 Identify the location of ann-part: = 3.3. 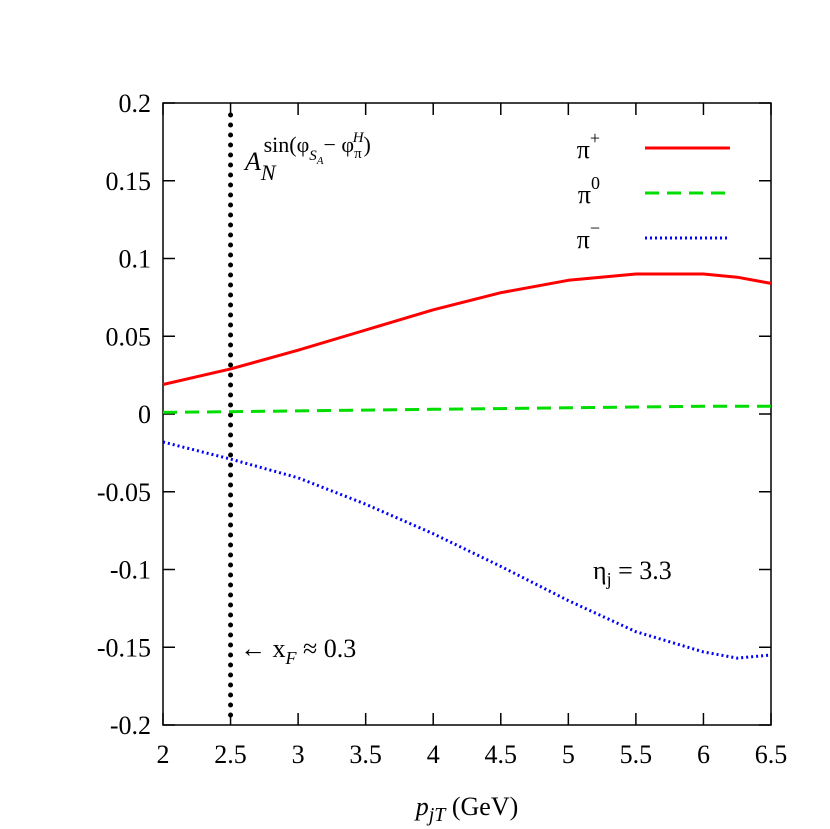
(642, 570).